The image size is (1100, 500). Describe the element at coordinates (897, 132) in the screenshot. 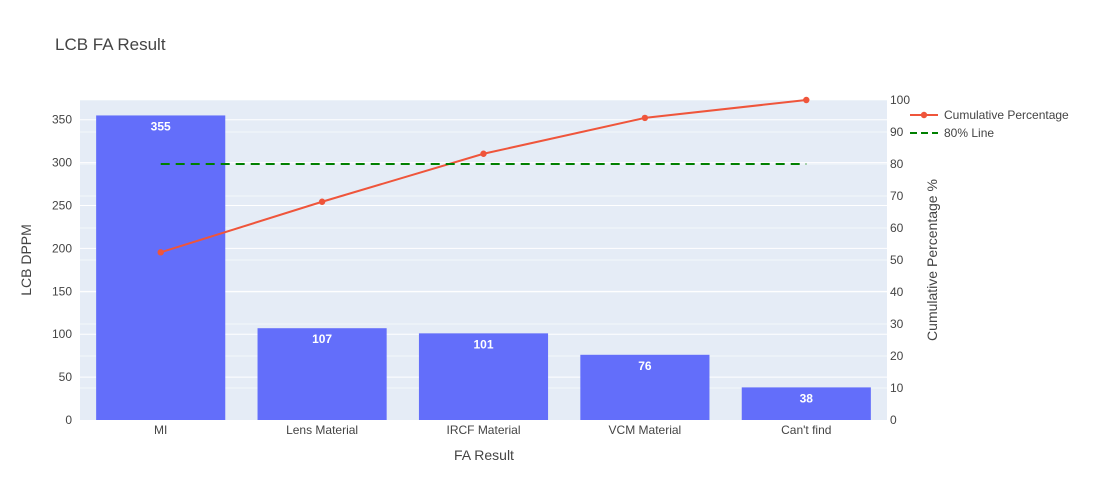

I see `y2-tick-label: 90` at that location.